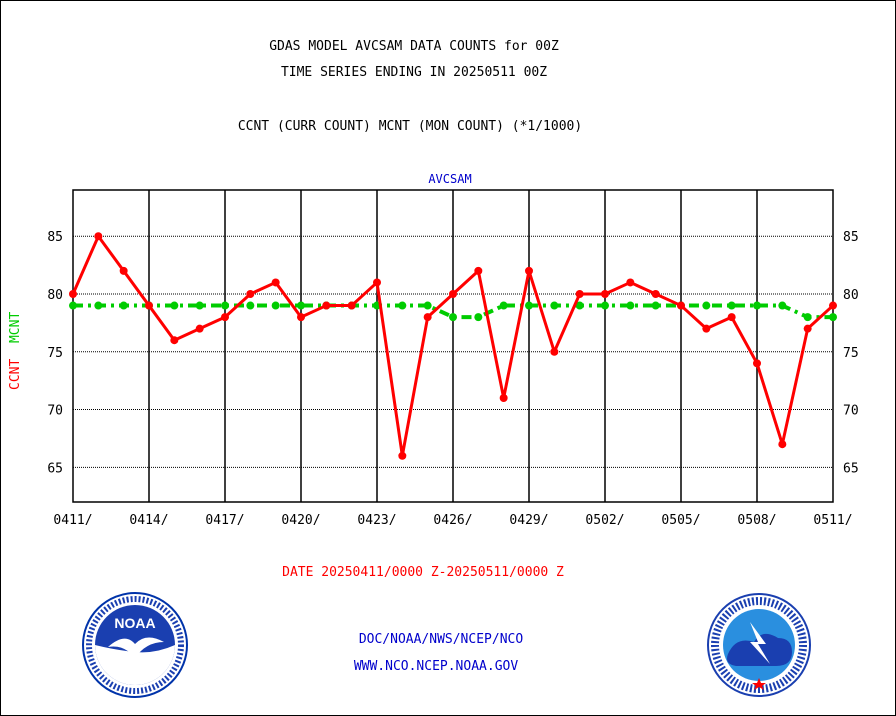 This screenshot has width=896, height=716. Describe the element at coordinates (414, 46) in the screenshot. I see `chart-title: GDAS MODEL AVCSAM DATA COUNTS for 00Z` at that location.